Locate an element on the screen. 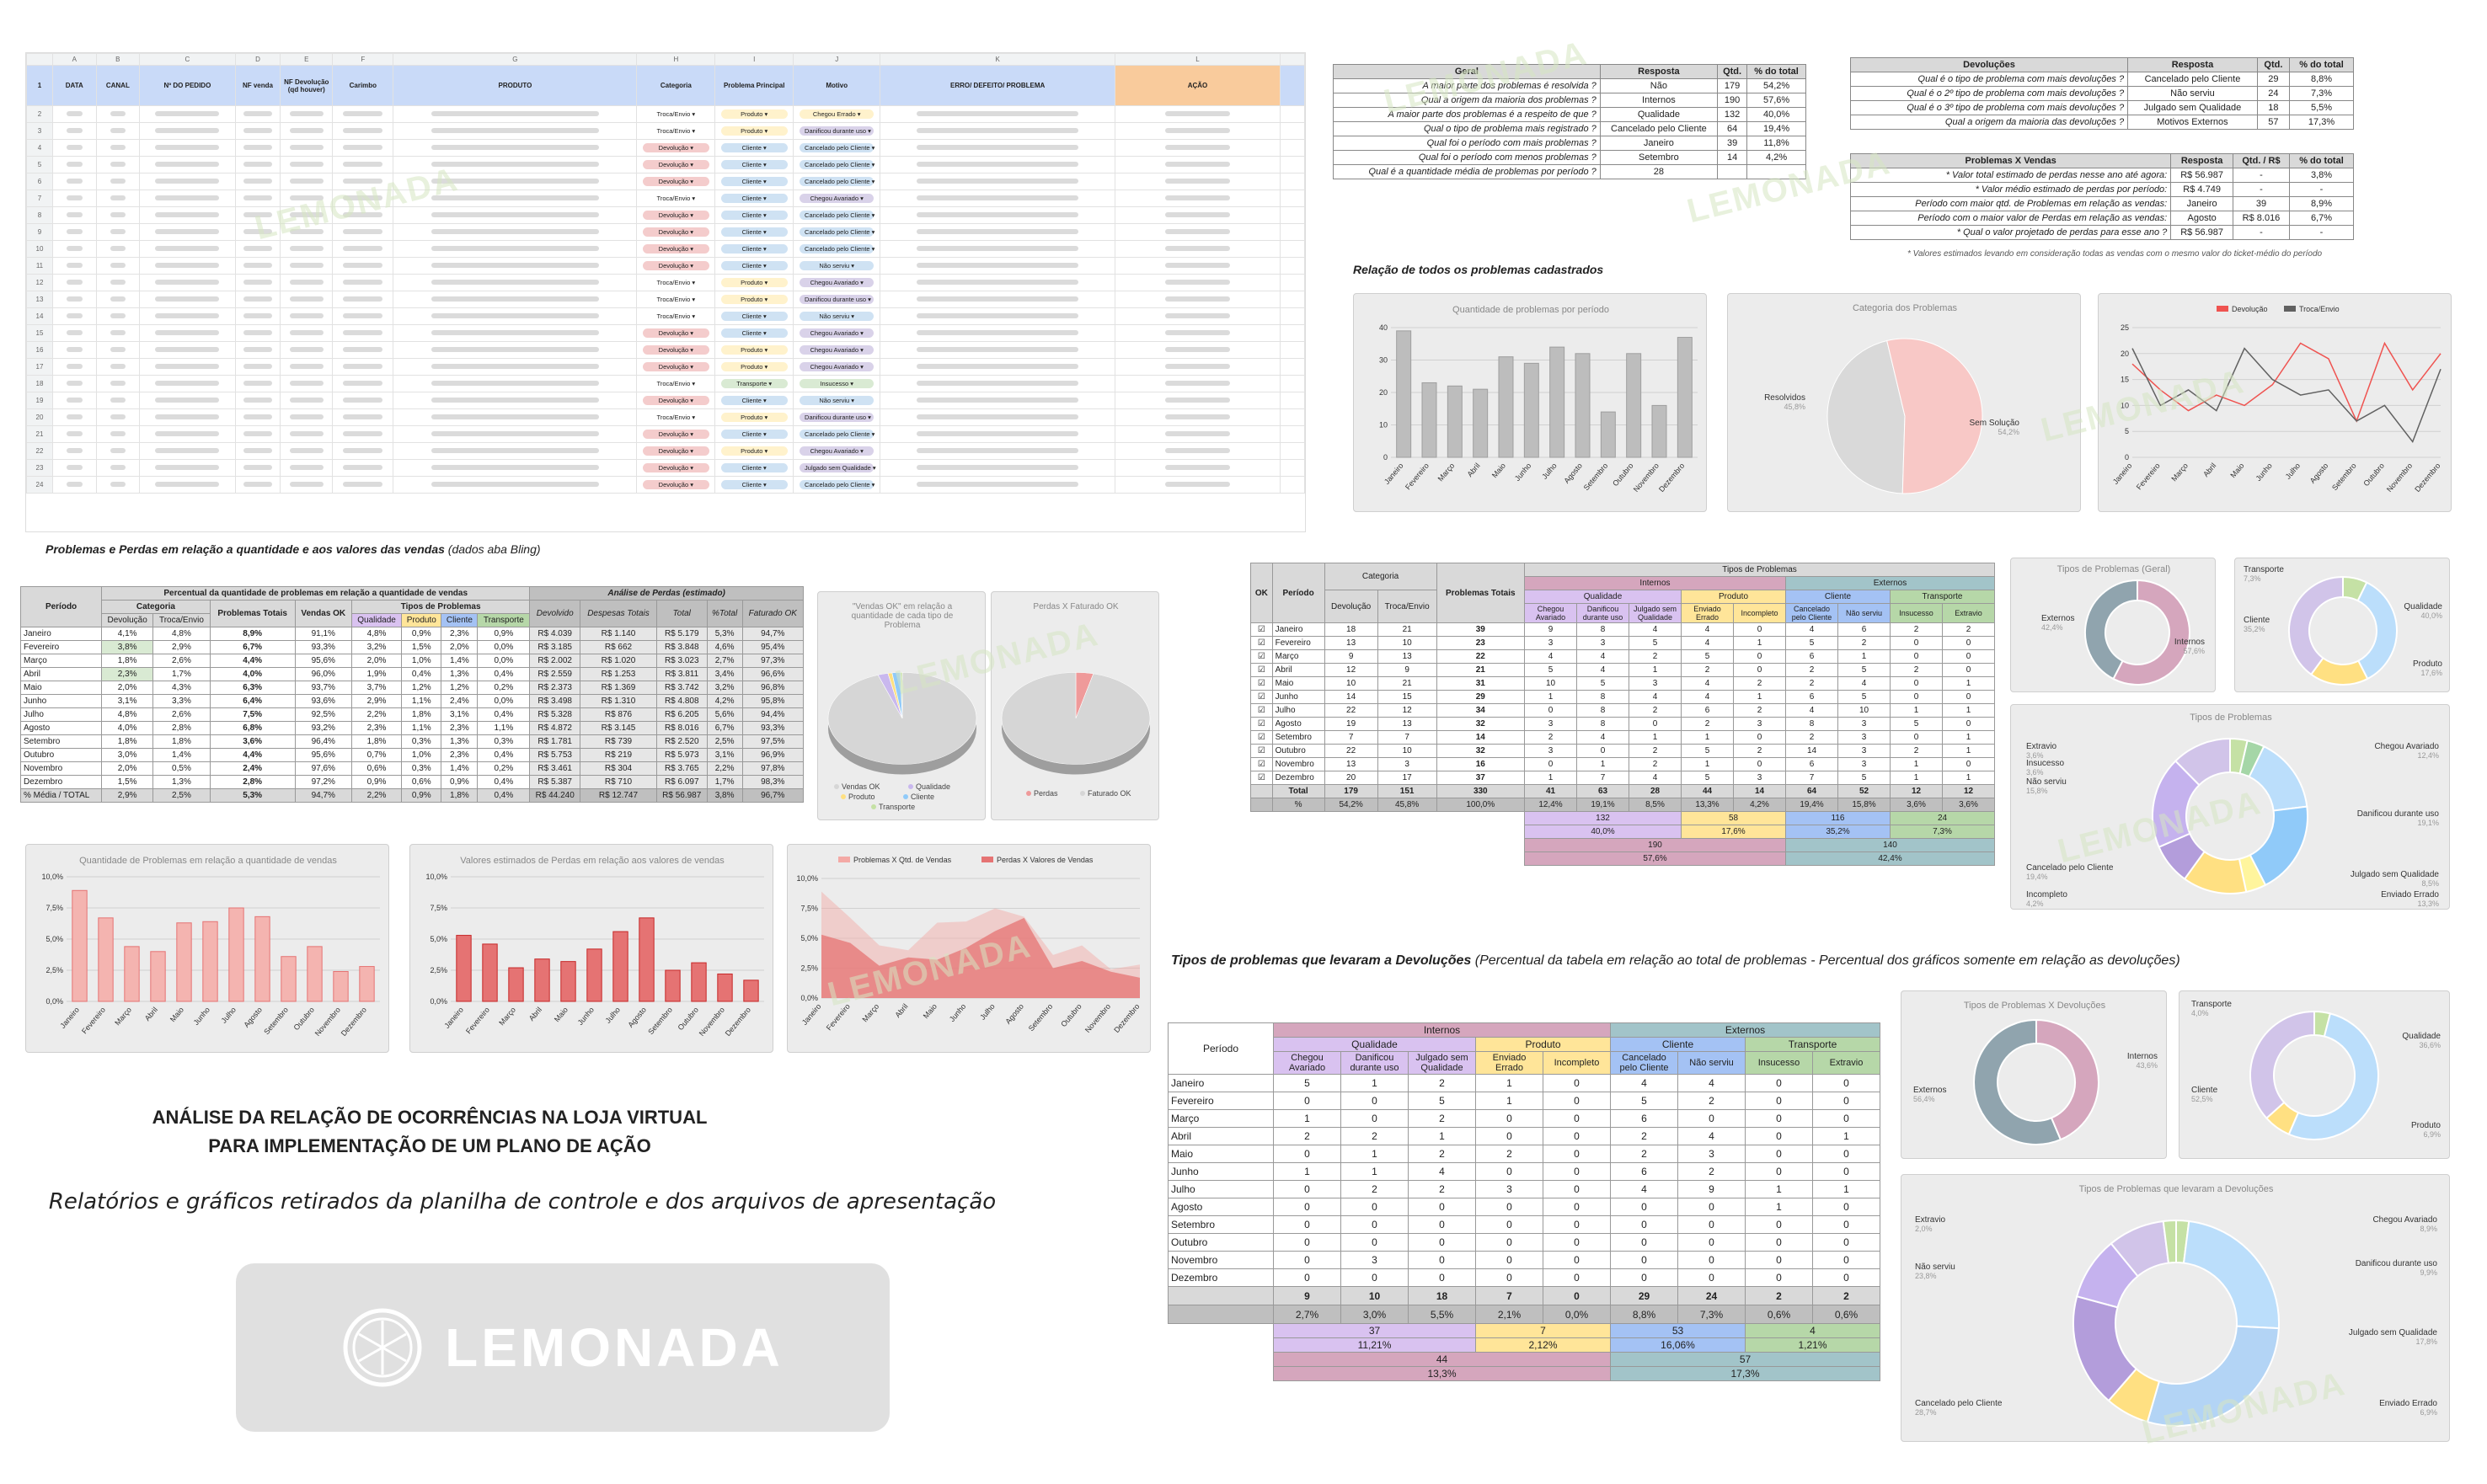 The height and width of the screenshot is (1484, 2487). sheet-header: Motivo is located at coordinates (837, 86).